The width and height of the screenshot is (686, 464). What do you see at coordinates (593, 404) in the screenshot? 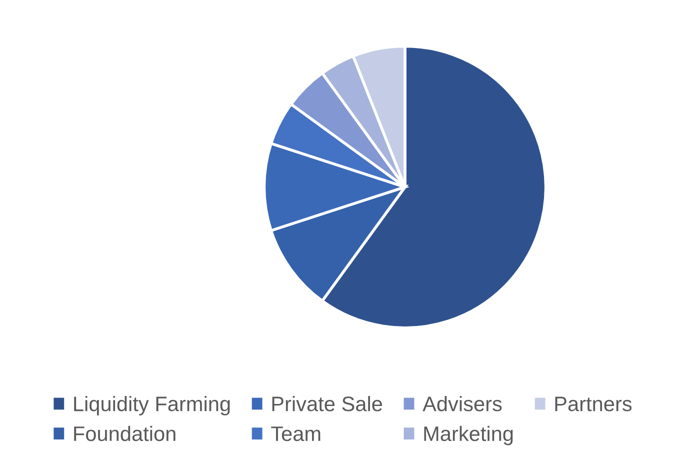
I see `legend-label: Partners` at bounding box center [593, 404].